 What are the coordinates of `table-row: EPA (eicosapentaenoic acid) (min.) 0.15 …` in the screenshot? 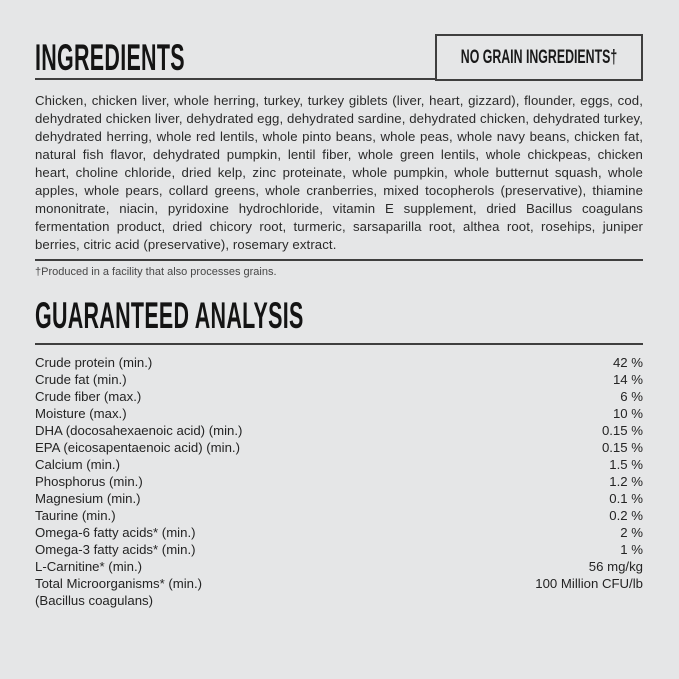 It's located at (339, 447).